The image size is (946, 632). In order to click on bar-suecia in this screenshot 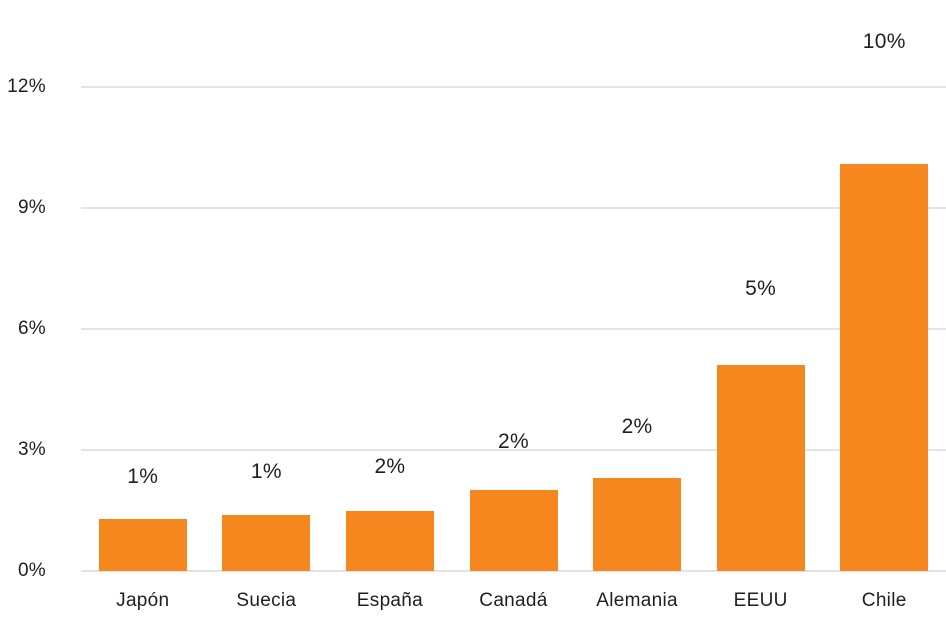, I will do `click(266, 542)`.